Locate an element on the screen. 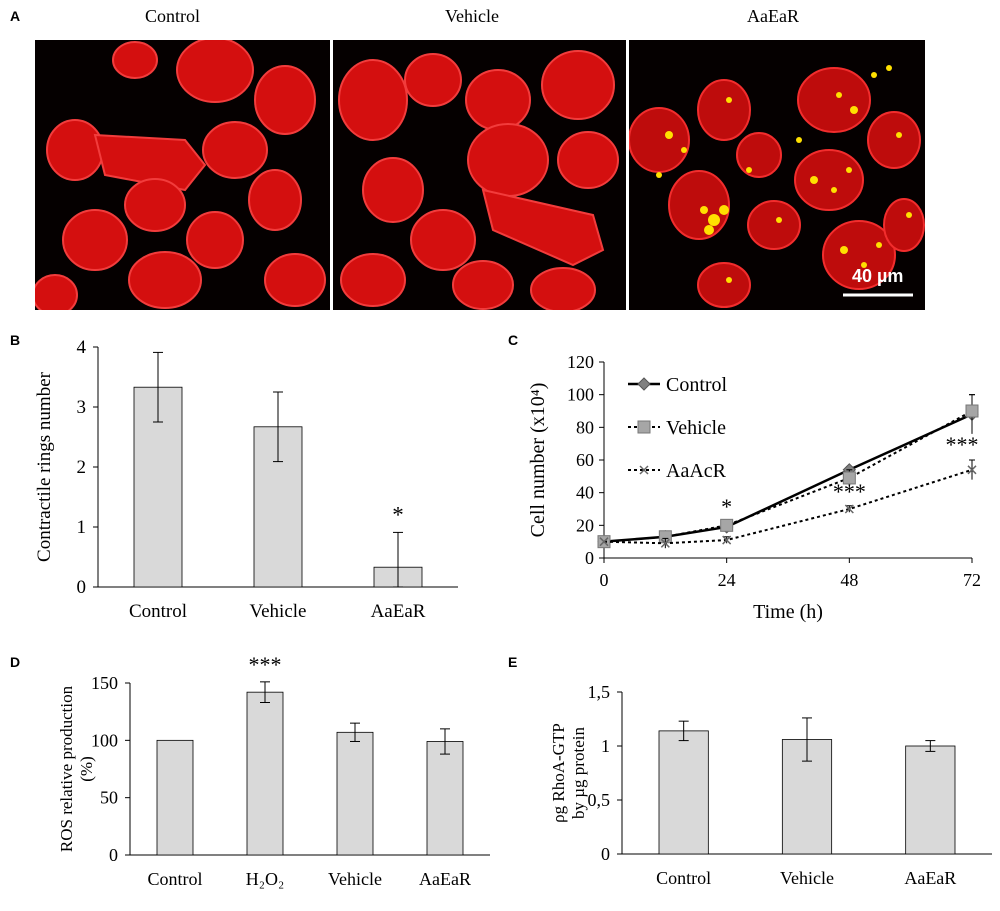 Image resolution: width=1000 pixels, height=911 pixels. x-tick-label: 24 is located at coordinates (727, 580).